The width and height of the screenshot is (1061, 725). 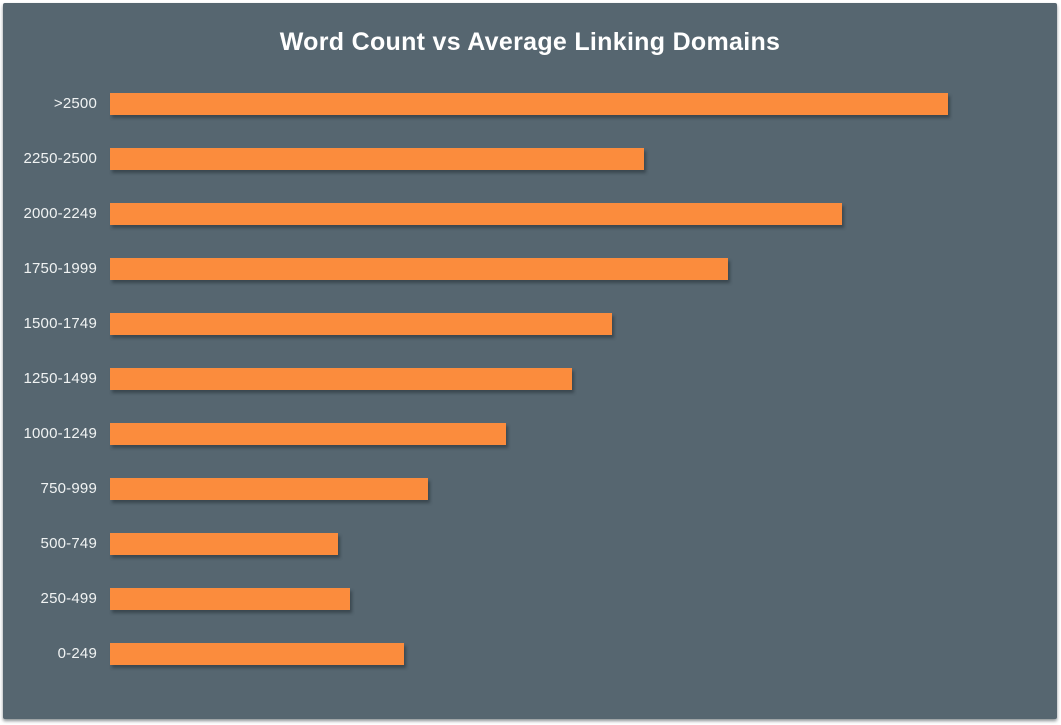 What do you see at coordinates (60, 433) in the screenshot?
I see `category-label: 1000-1249` at bounding box center [60, 433].